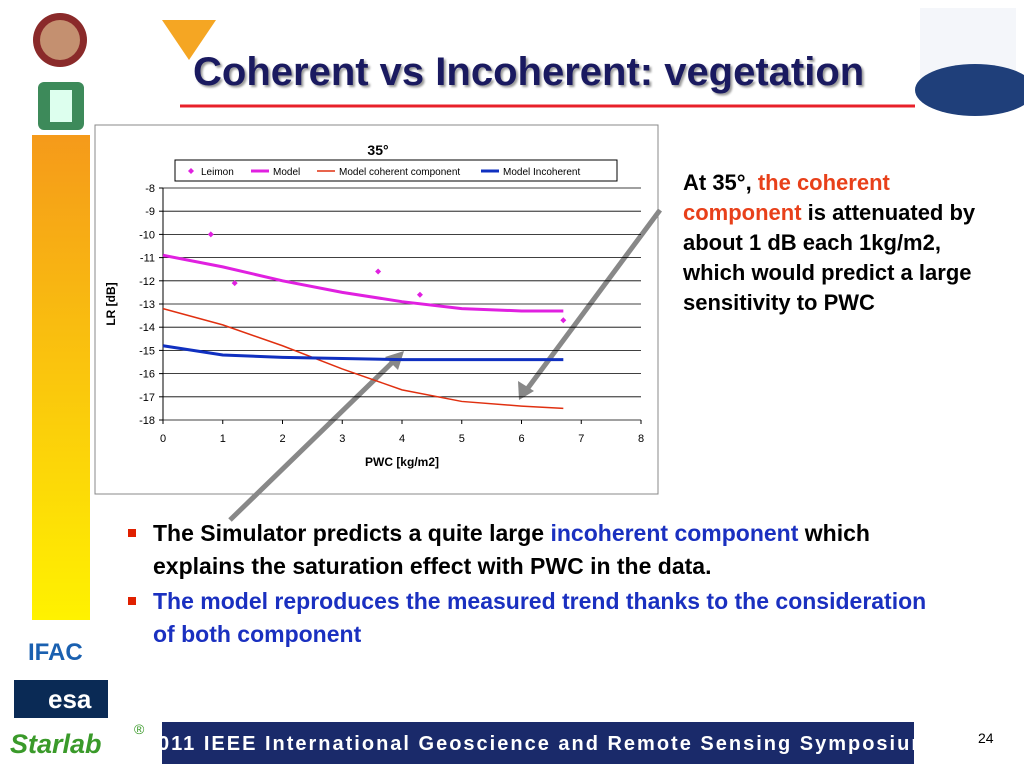 This screenshot has width=1024, height=768. Describe the element at coordinates (147, 421) in the screenshot. I see `y-tick-label: -18` at that location.